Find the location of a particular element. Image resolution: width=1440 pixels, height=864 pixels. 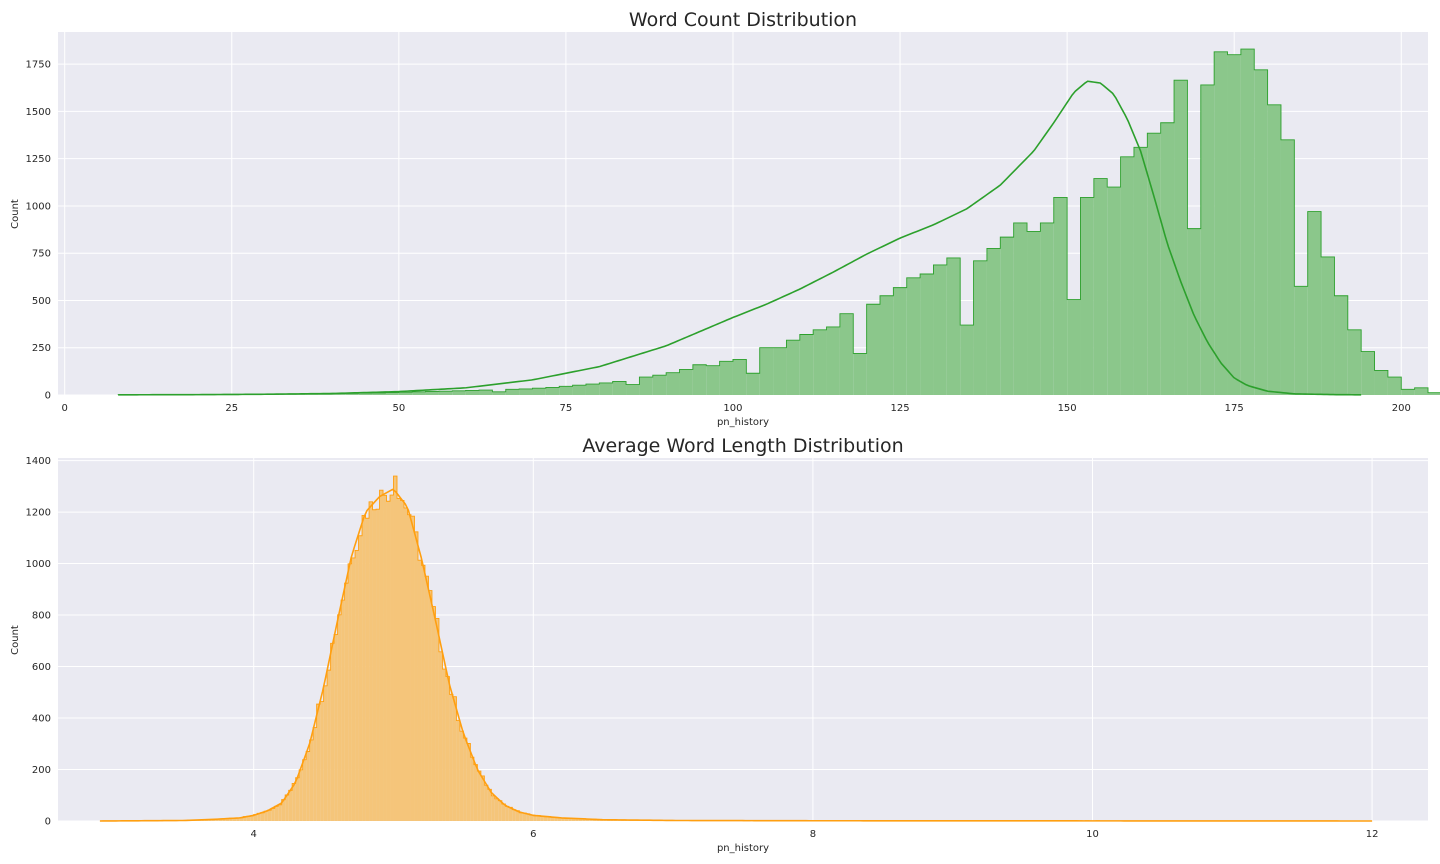

y-tick-label: 1000 is located at coordinates (38, 564).